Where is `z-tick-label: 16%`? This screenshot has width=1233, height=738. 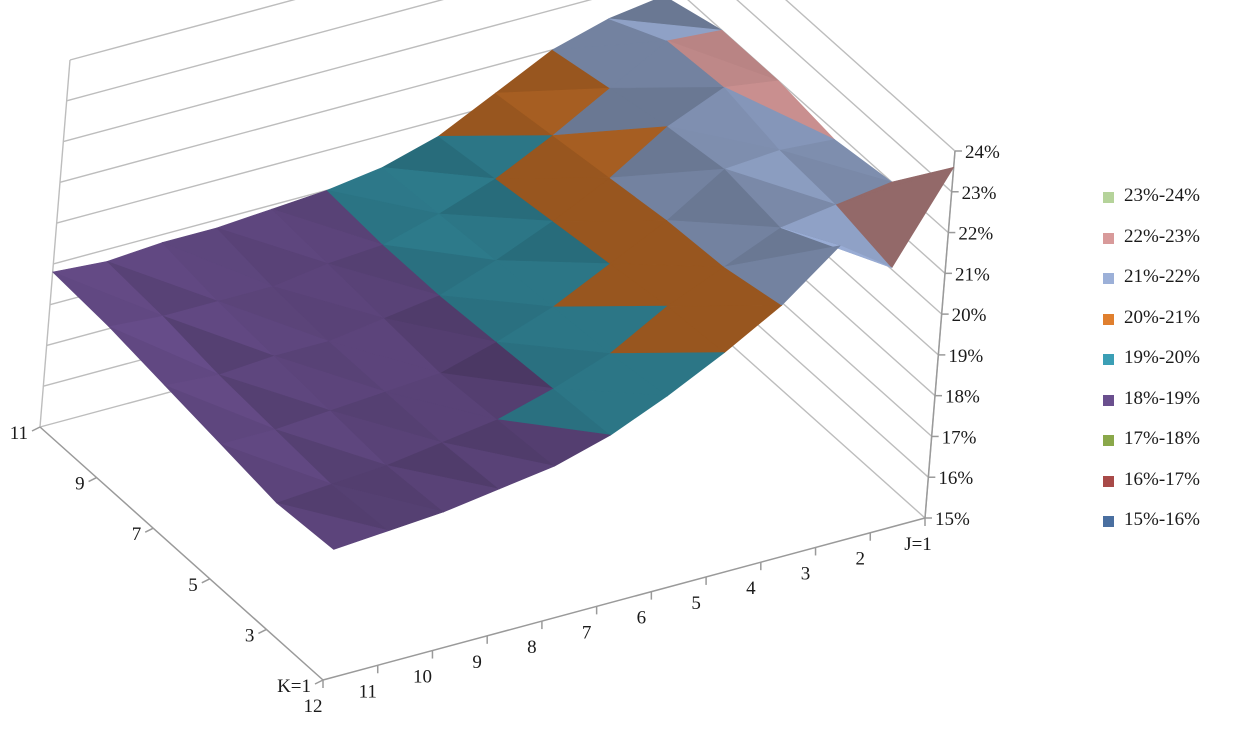
z-tick-label: 16% is located at coordinates (955, 478).